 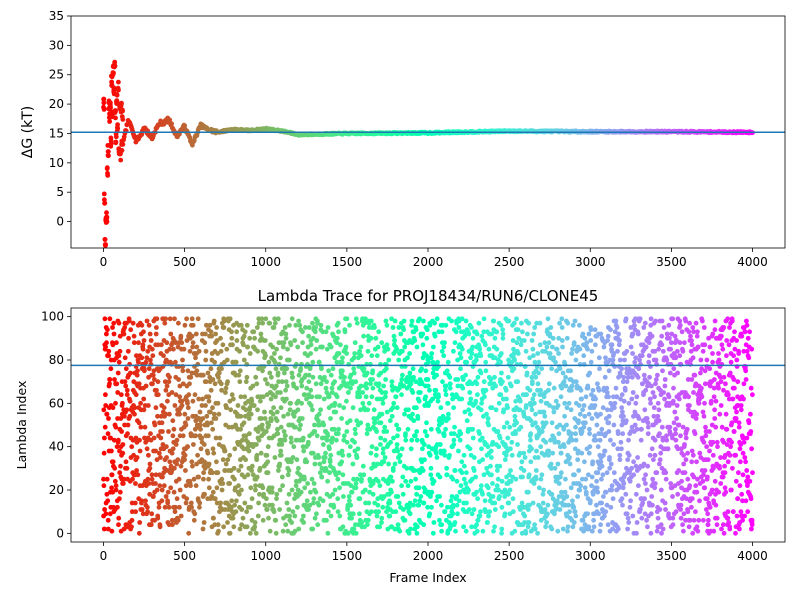 What do you see at coordinates (347, 262) in the screenshot?
I see `free-energy-x-tick-label: 1500` at bounding box center [347, 262].